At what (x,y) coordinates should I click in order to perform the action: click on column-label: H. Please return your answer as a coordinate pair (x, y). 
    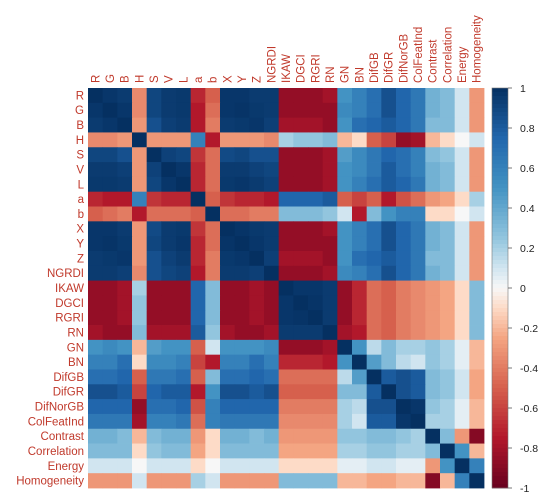
    Looking at the image, I should click on (140, 79).